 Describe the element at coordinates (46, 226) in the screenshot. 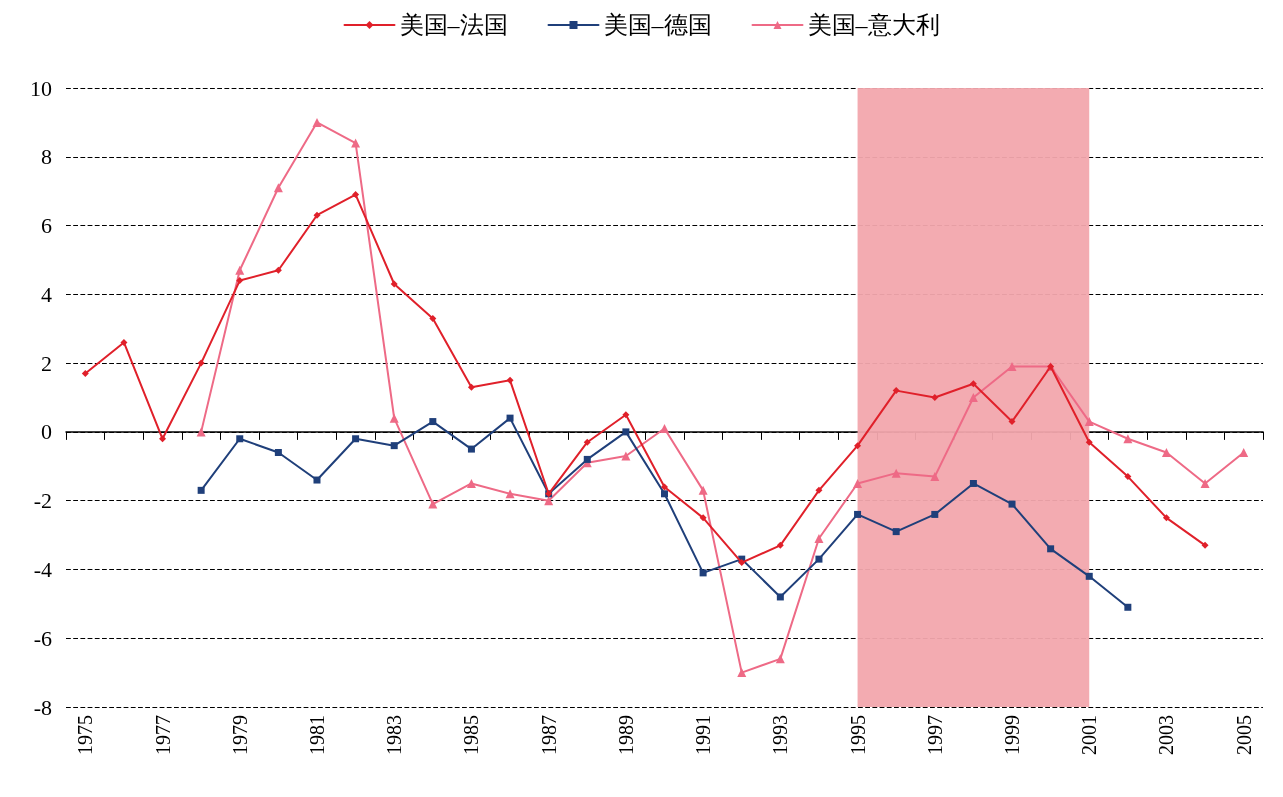

I see `y-tick-label: 6` at that location.